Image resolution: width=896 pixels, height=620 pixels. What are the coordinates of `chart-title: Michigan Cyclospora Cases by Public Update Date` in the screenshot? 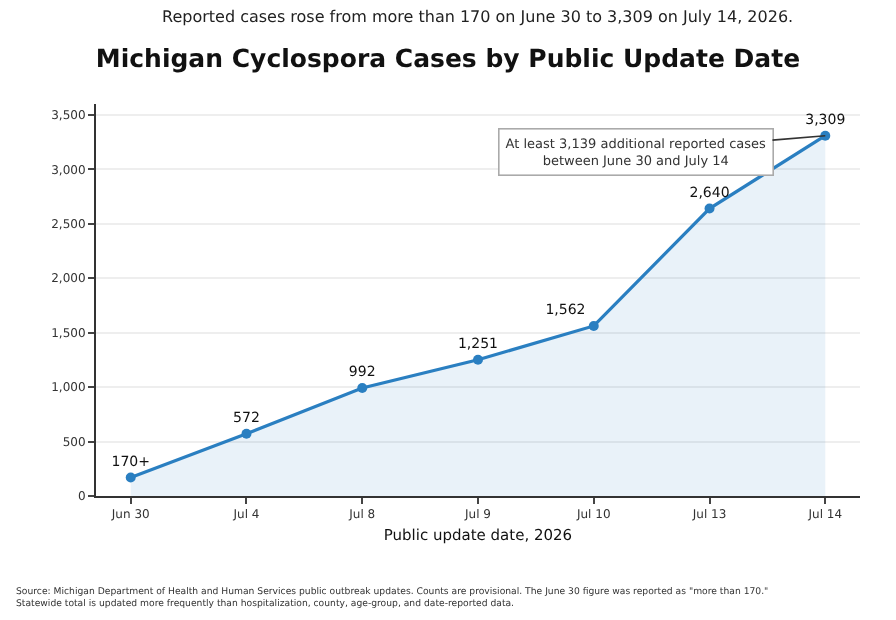 It's located at (448, 58).